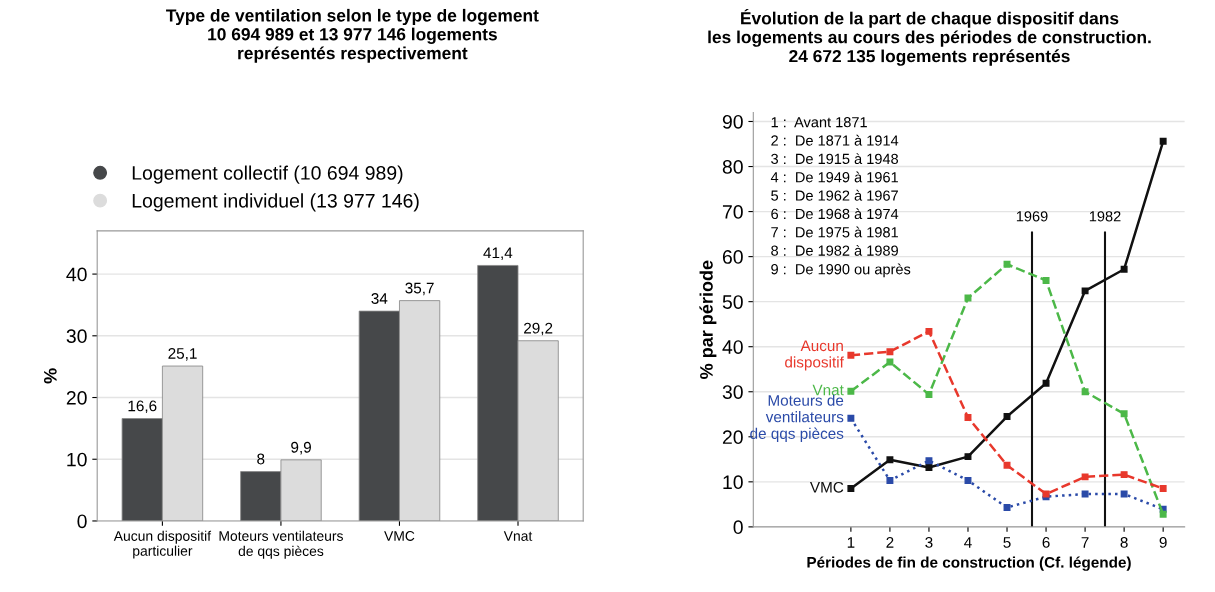 The image size is (1215, 592). What do you see at coordinates (828, 390) in the screenshot?
I see `series-label: Vnat` at bounding box center [828, 390].